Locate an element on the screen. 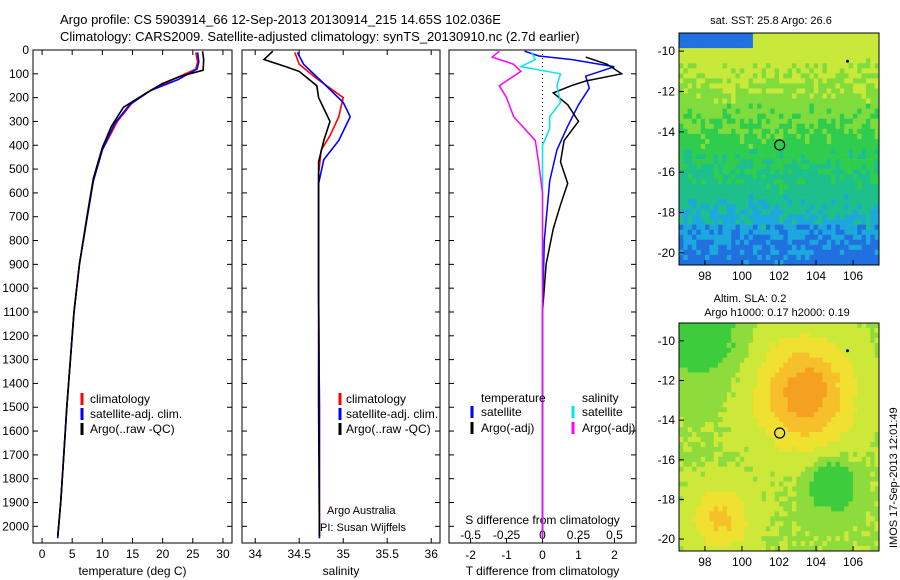 The image size is (900, 580). S-difference-tick-label: -0.25 is located at coordinates (507, 535).